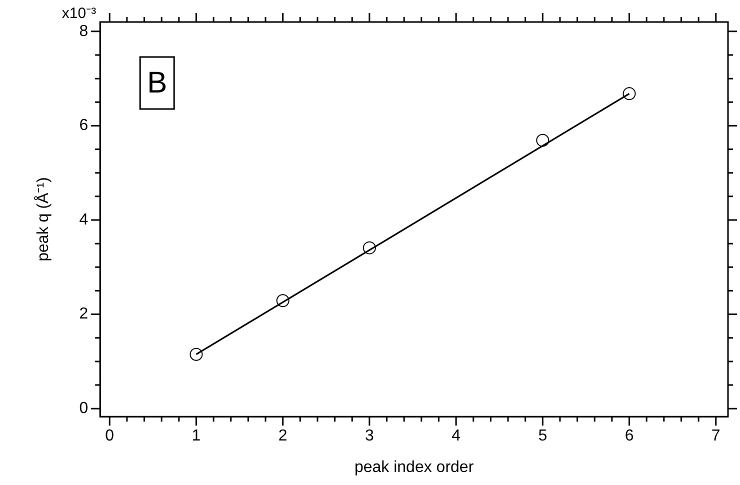 This screenshot has width=740, height=485. What do you see at coordinates (83, 408) in the screenshot?
I see `y-tick-label: 0` at bounding box center [83, 408].